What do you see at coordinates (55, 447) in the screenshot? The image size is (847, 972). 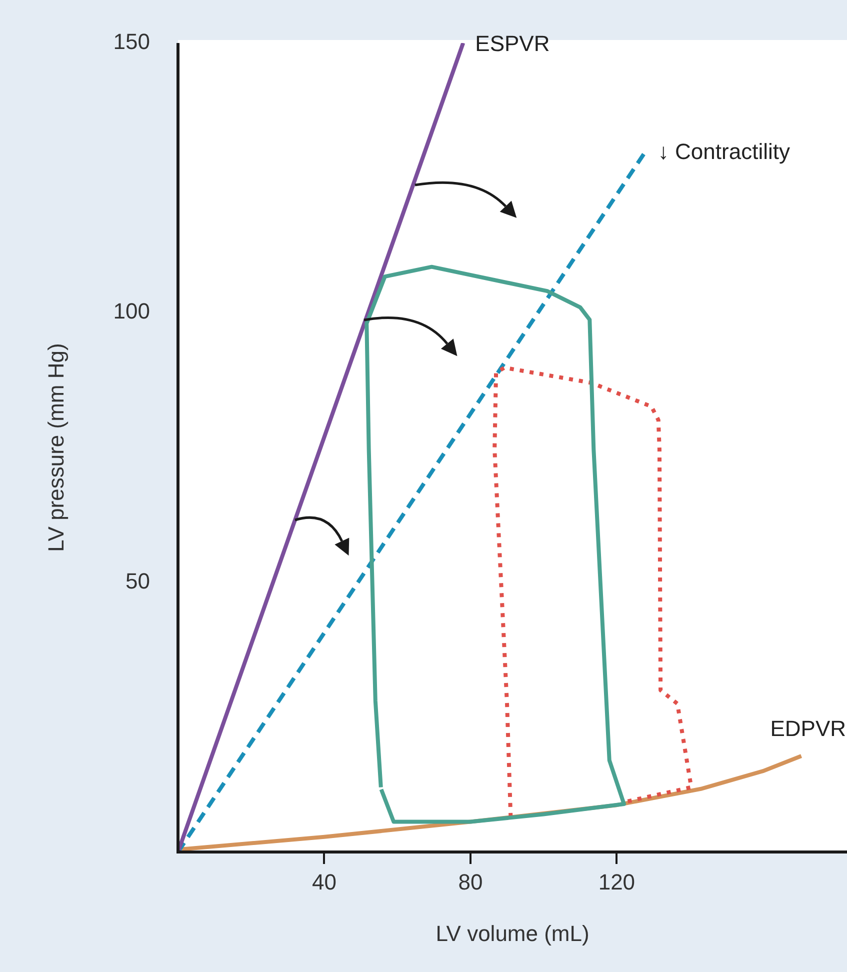 I see `y-axis-title: LV pressure (mm Hg)` at bounding box center [55, 447].